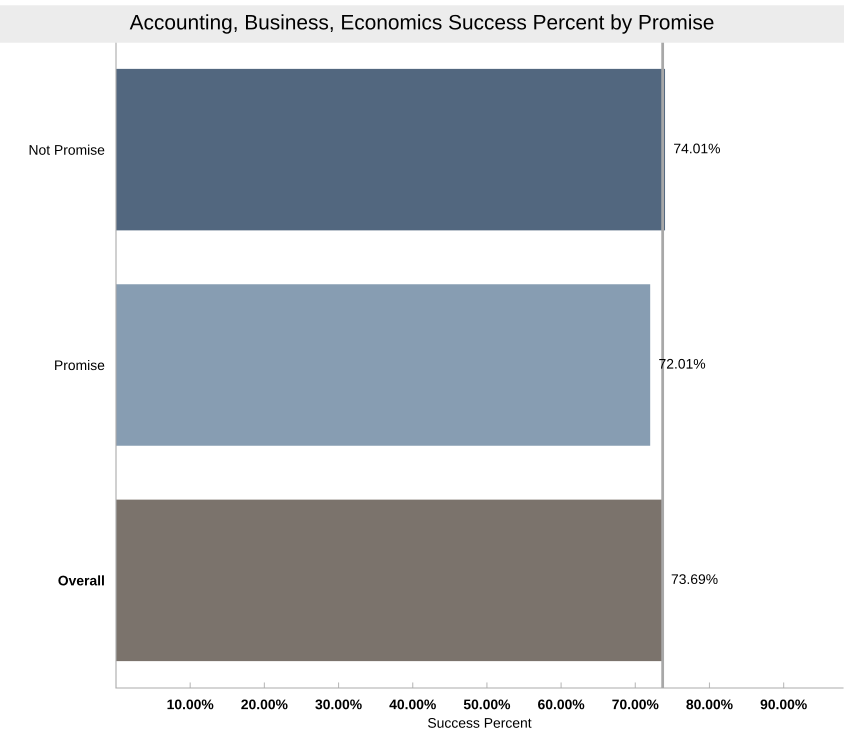 The image size is (844, 738). What do you see at coordinates (79, 365) in the screenshot?
I see `y-tick-label: Promise` at bounding box center [79, 365].